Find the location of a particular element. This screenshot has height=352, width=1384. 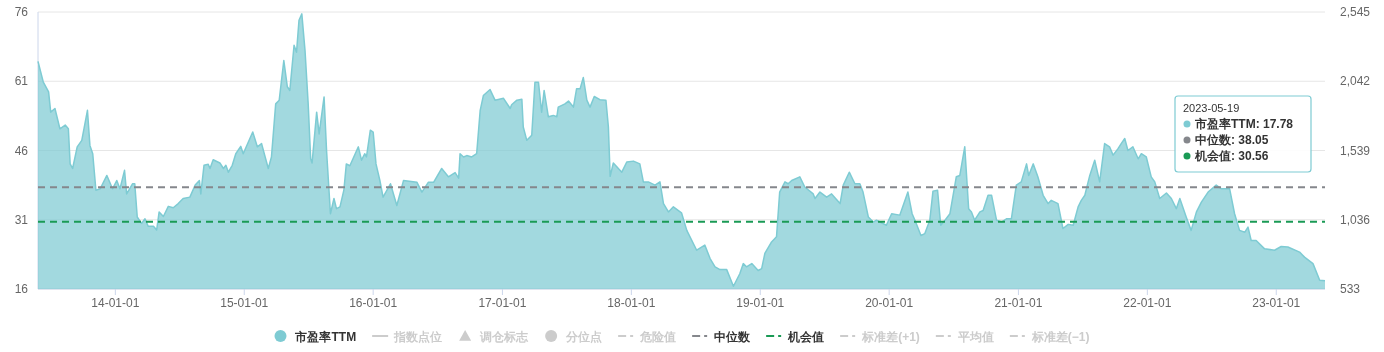

x-tick-label: 22-01-01 is located at coordinates (1147, 303).